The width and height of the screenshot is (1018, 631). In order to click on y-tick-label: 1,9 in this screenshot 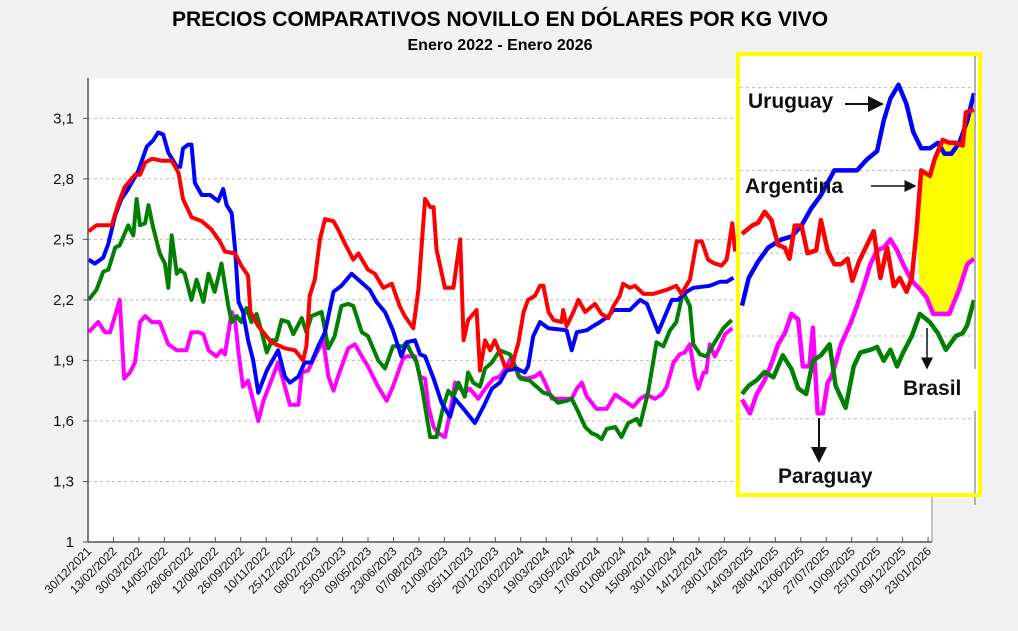, I will do `click(63, 360)`.